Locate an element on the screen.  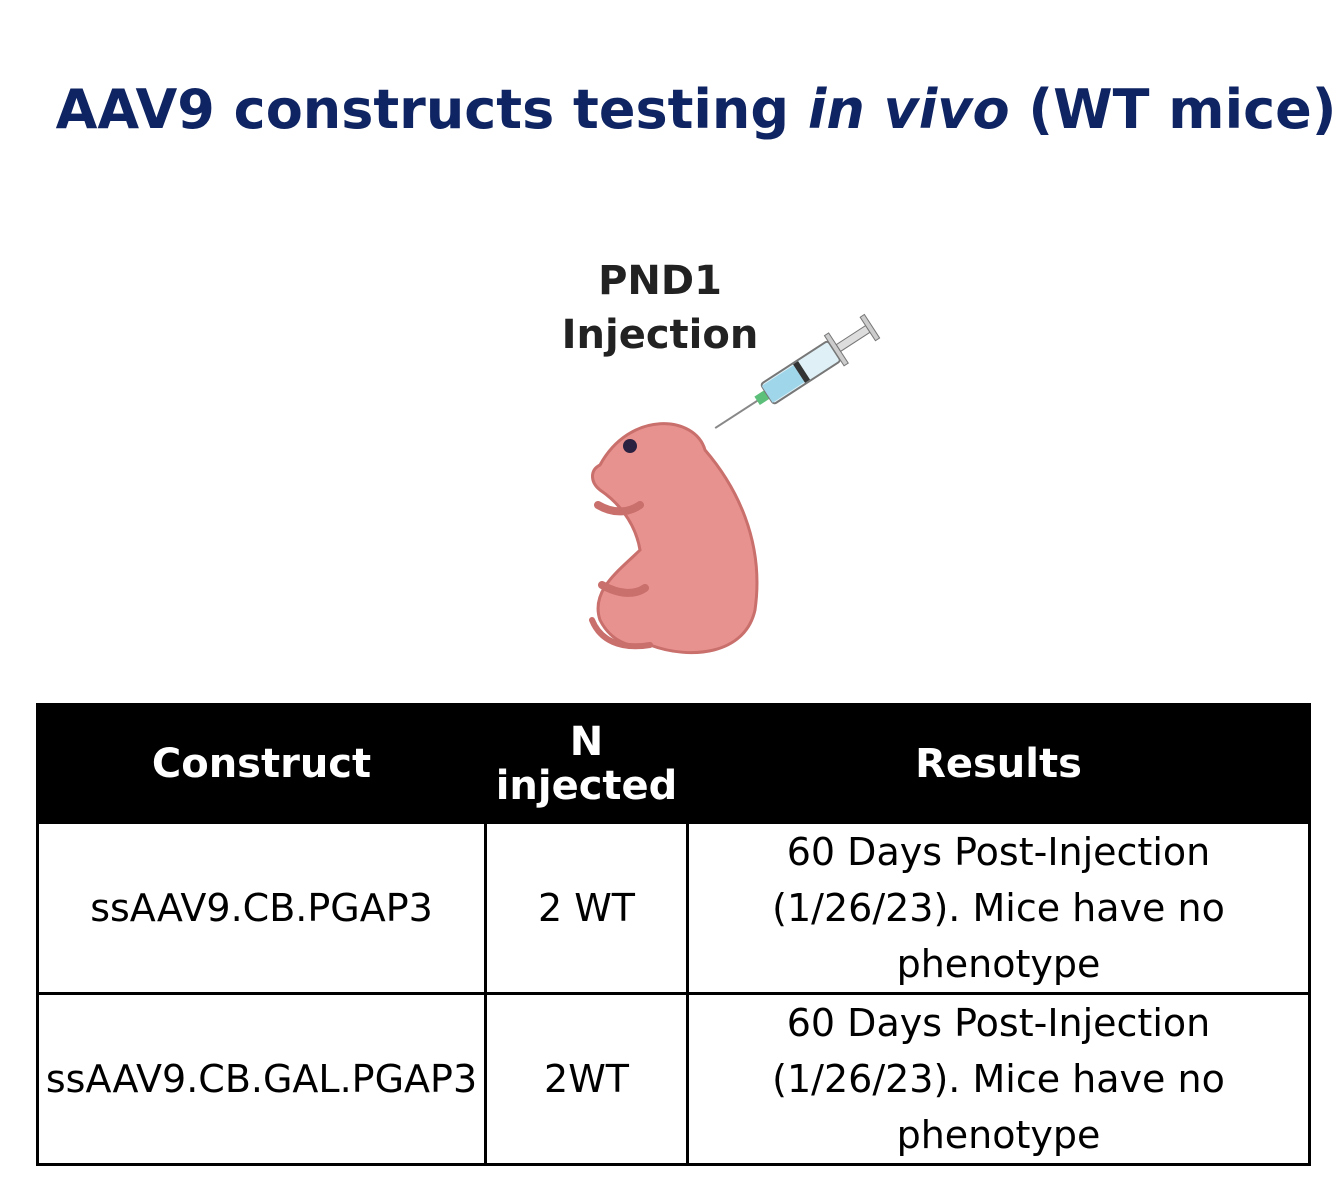
header-cell: N injected is located at coordinates (586, 763).